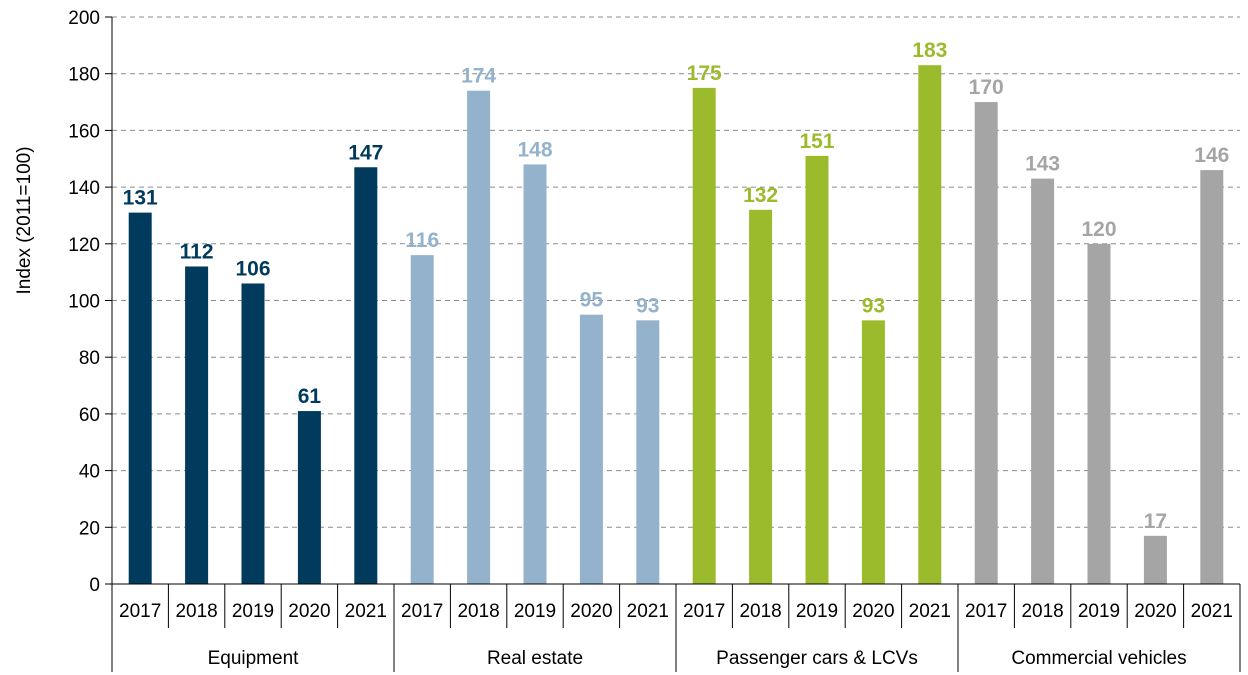 The height and width of the screenshot is (675, 1248). Describe the element at coordinates (1211, 155) in the screenshot. I see `data-label: 146` at that location.